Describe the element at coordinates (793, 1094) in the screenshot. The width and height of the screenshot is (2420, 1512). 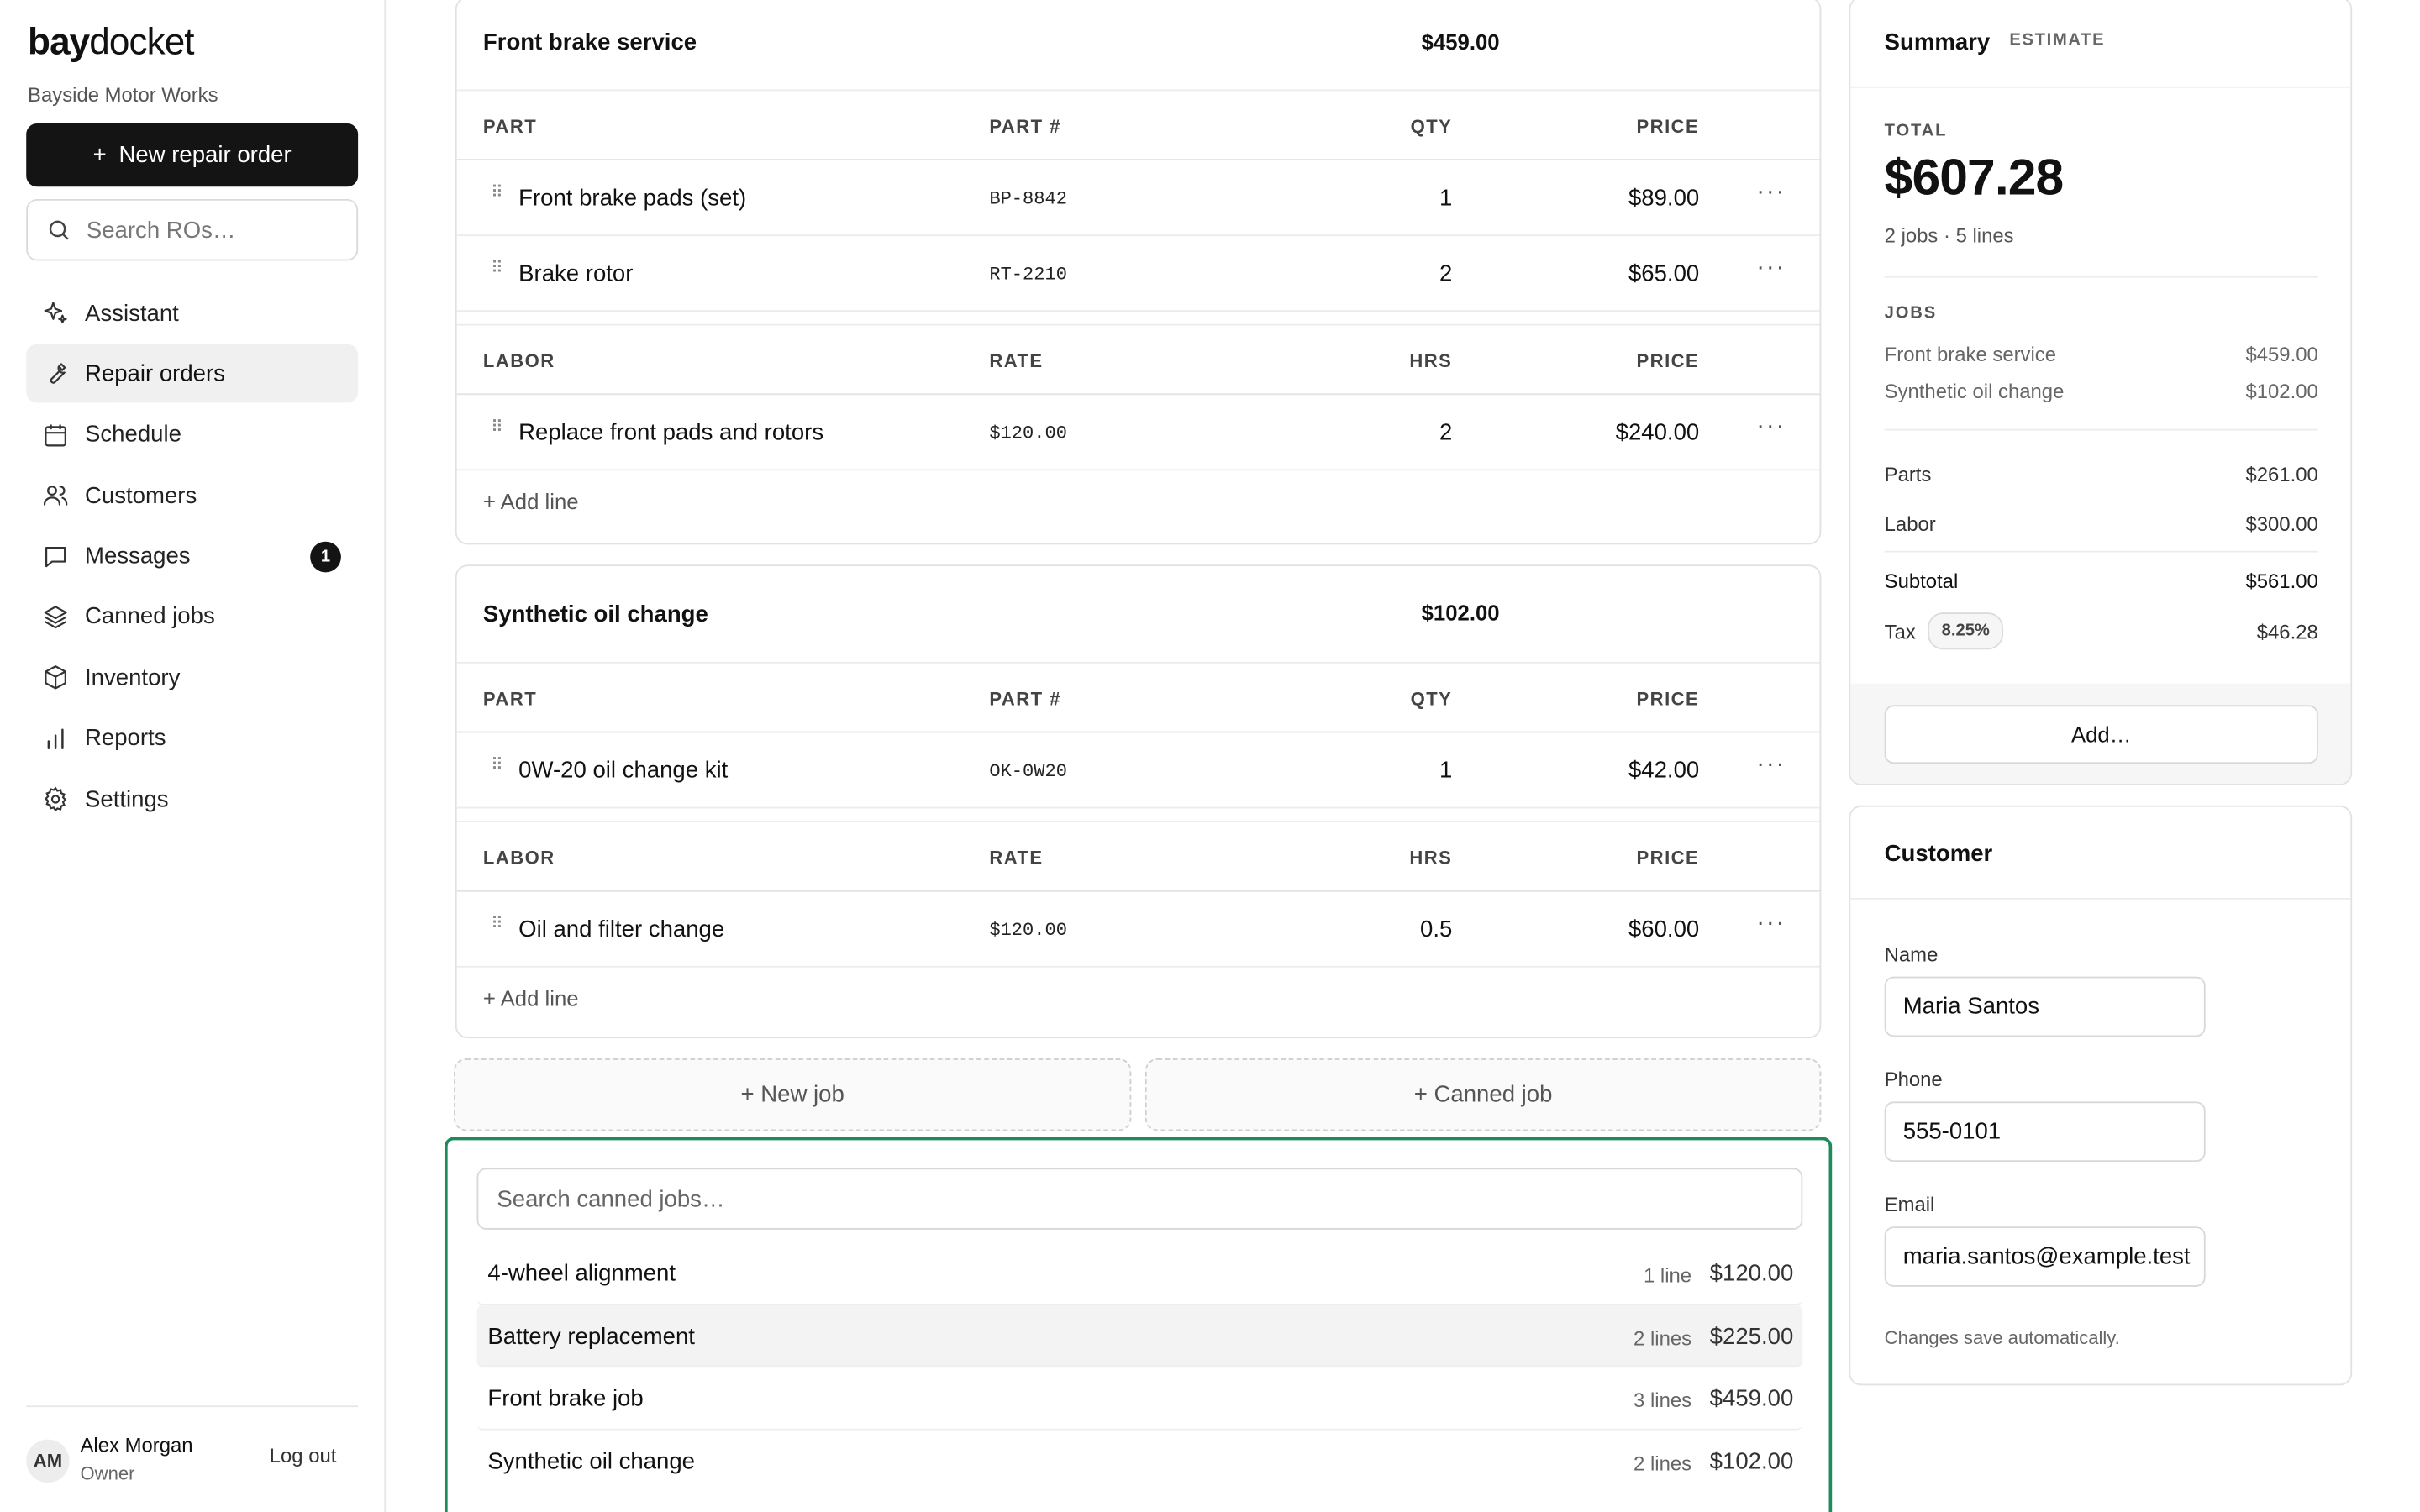
I see `new-job-button: + New job` at that location.